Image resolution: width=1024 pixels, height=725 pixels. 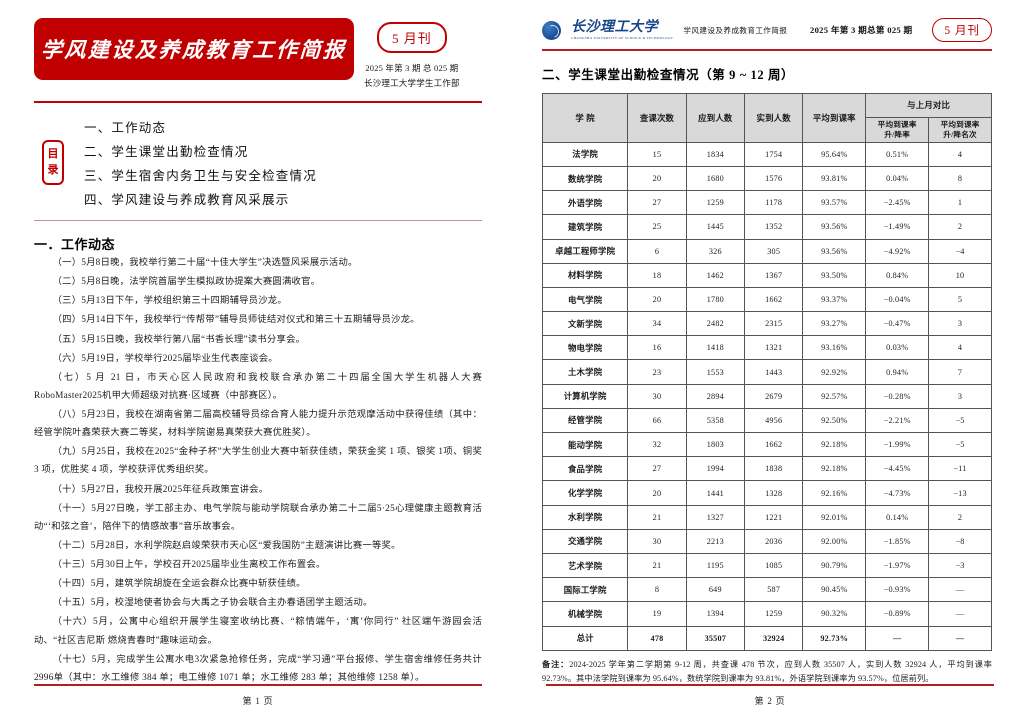 I want to click on col-header-actual: 实到人数, so click(x=774, y=117).